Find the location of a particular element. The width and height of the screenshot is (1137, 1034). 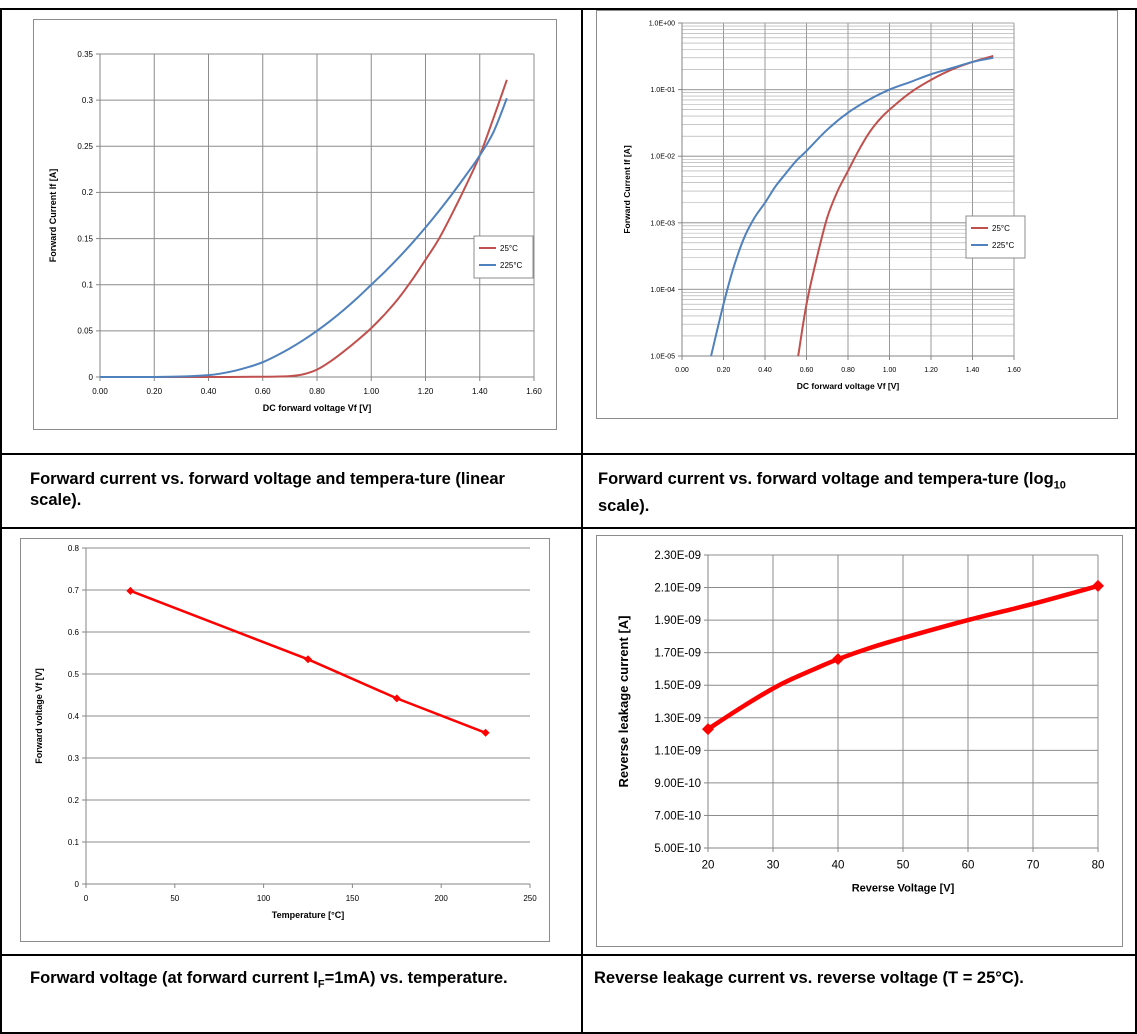

y-axis-label: Forward voltage Vf [V] is located at coordinates (39, 716).